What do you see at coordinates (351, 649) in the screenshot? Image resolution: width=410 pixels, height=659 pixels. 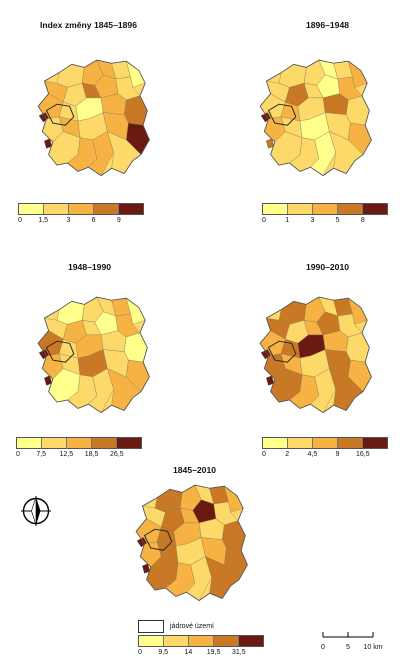 I see `scale-bar-labels: 0 5 10 km` at bounding box center [351, 649].